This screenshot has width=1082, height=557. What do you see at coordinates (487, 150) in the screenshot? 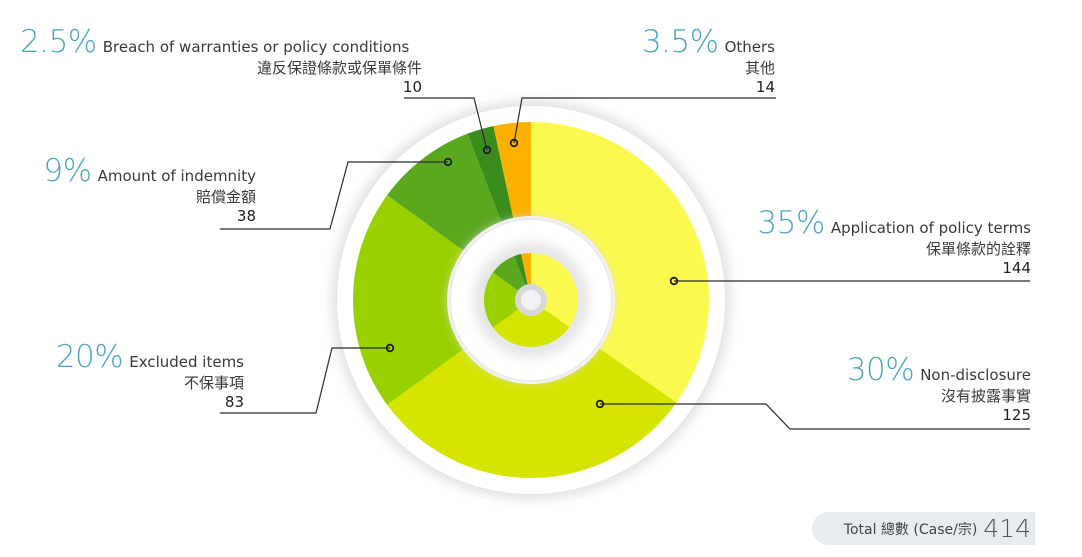
I see `leader-dot-breach` at bounding box center [487, 150].